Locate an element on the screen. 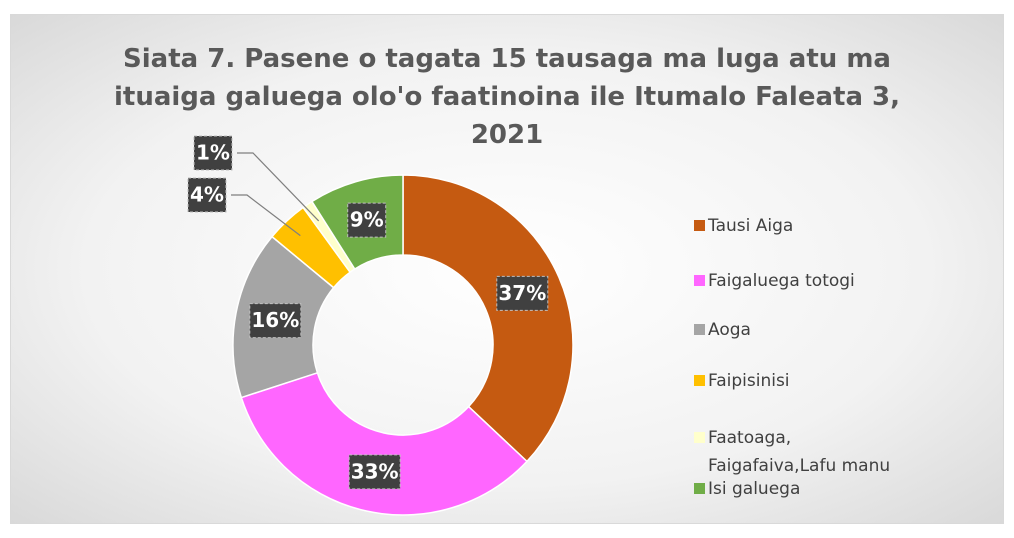 This screenshot has width=1014, height=538. legend-label: Faipisinisi is located at coordinates (749, 381).